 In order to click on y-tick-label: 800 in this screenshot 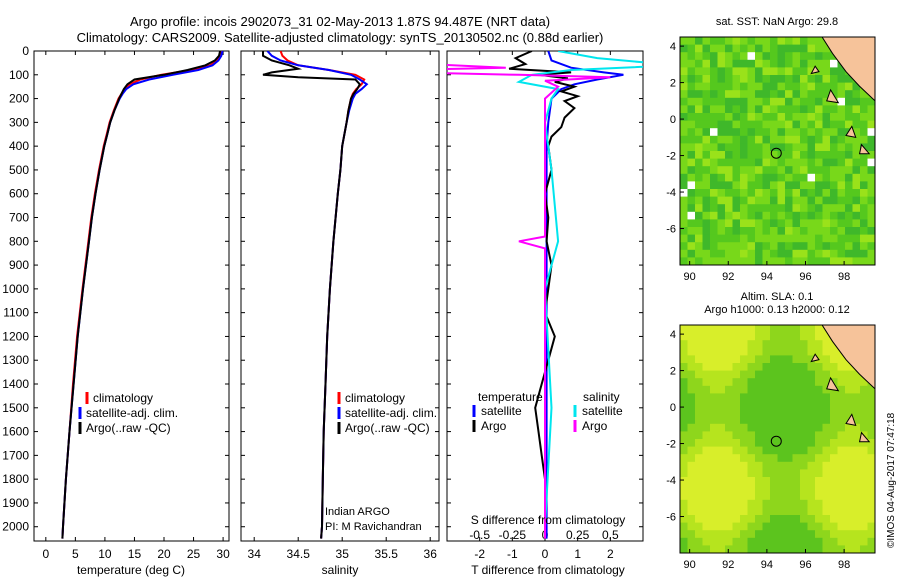, I will do `click(19, 241)`.